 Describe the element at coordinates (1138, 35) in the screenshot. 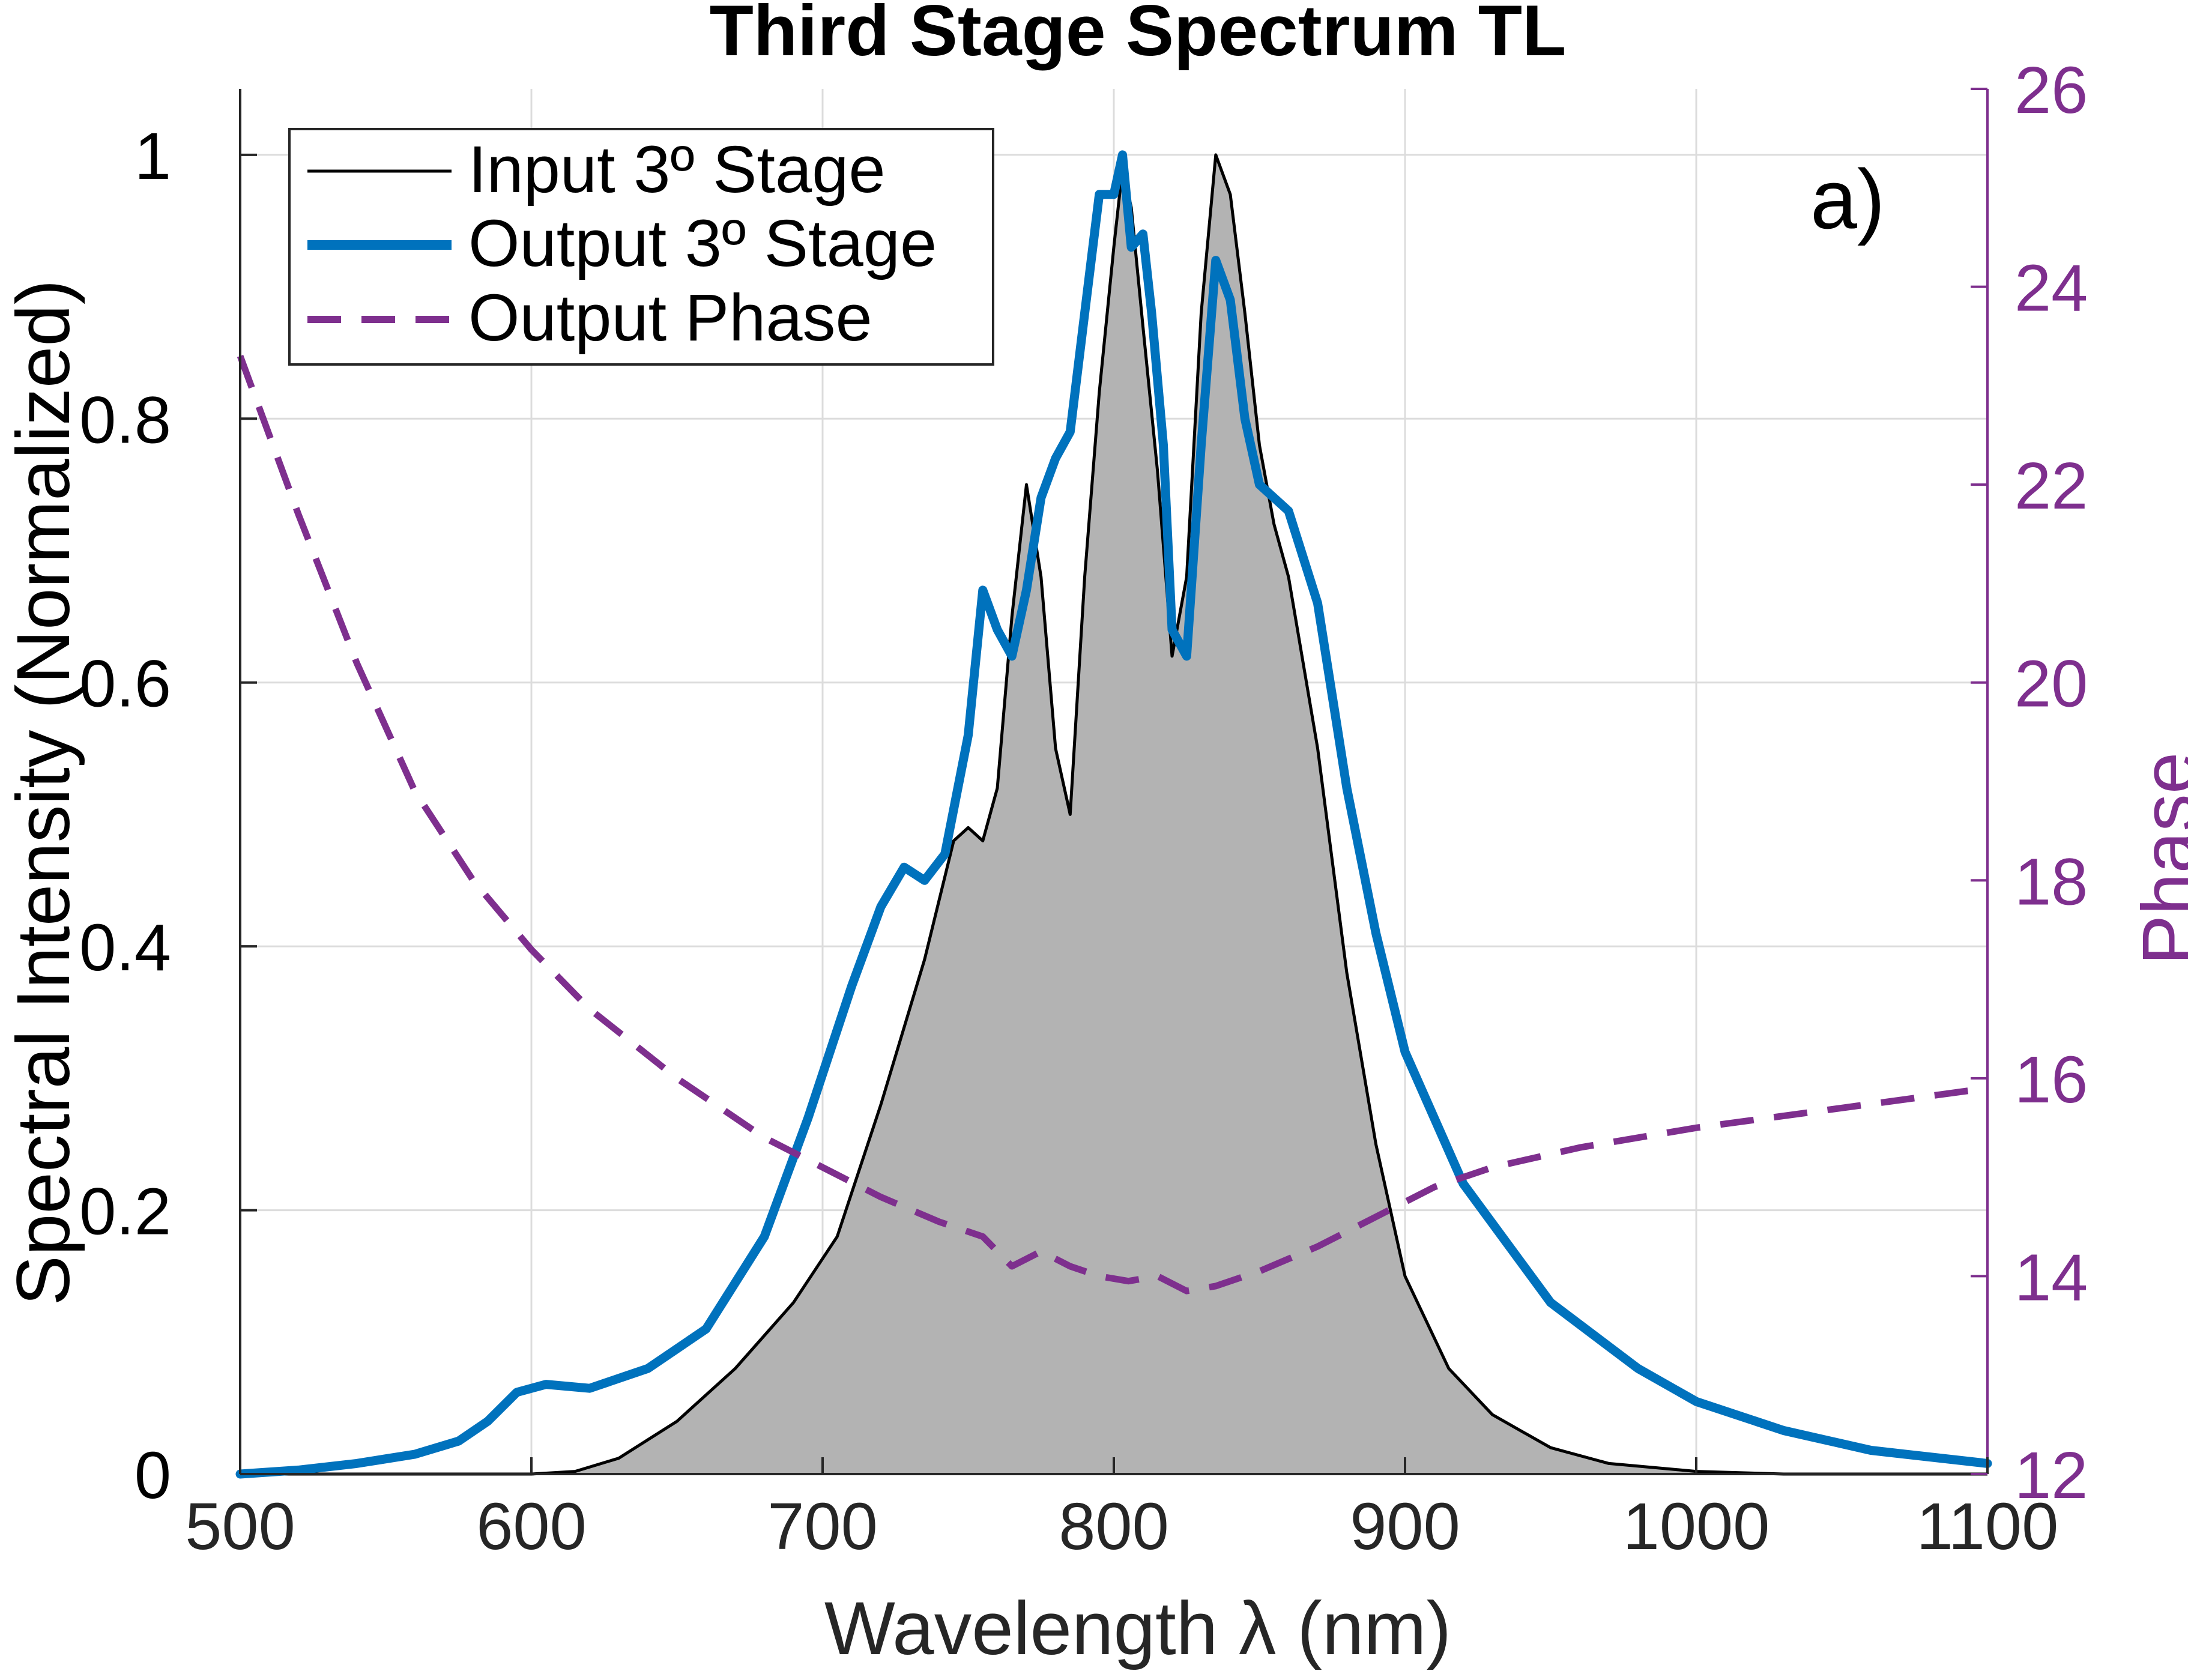

I see `chart-title: Third Stage Spectrum TL` at that location.